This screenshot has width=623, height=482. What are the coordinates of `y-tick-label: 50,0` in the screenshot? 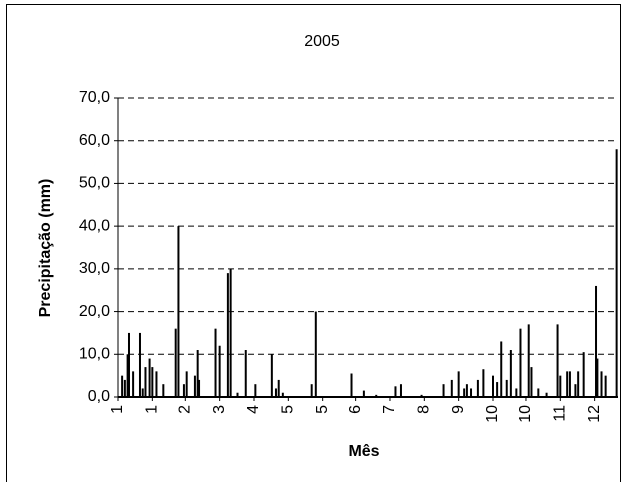 It's located at (94, 183).